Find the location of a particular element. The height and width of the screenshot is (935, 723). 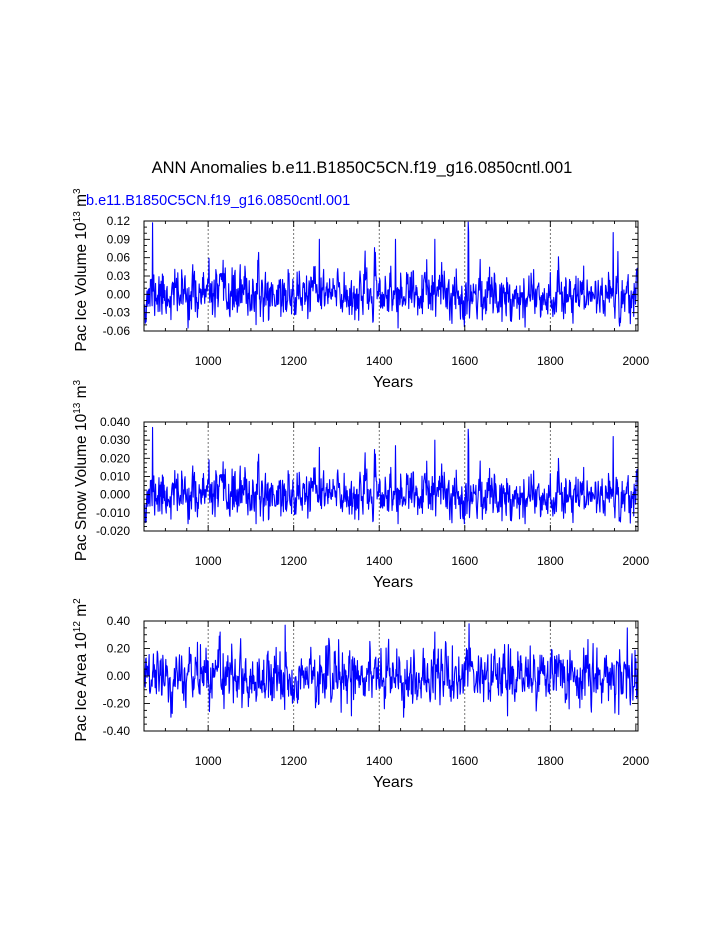

y-axis-label: Pac Snow Volume 1013 m3 is located at coordinates (81, 470).